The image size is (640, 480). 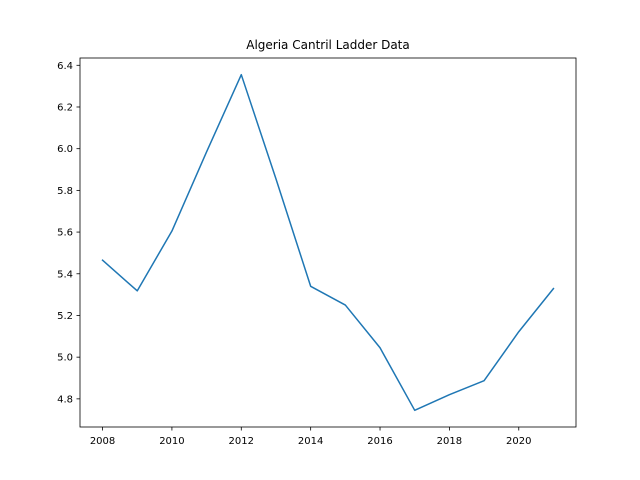 What do you see at coordinates (328, 45) in the screenshot?
I see `chart-title: Algeria Cantril Ladder Data` at bounding box center [328, 45].